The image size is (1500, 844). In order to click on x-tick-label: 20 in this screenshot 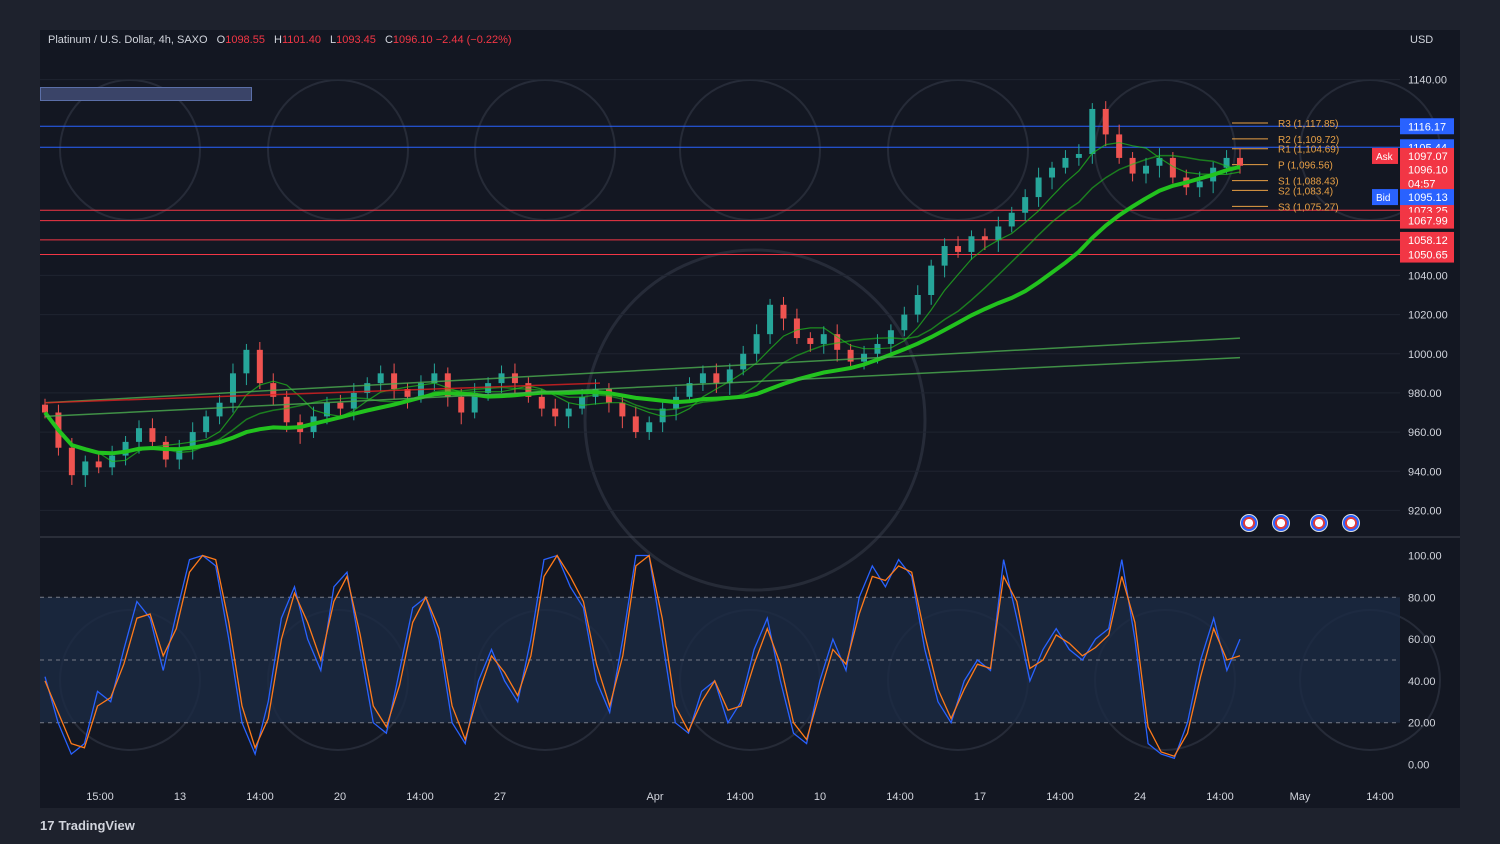, I will do `click(340, 797)`.